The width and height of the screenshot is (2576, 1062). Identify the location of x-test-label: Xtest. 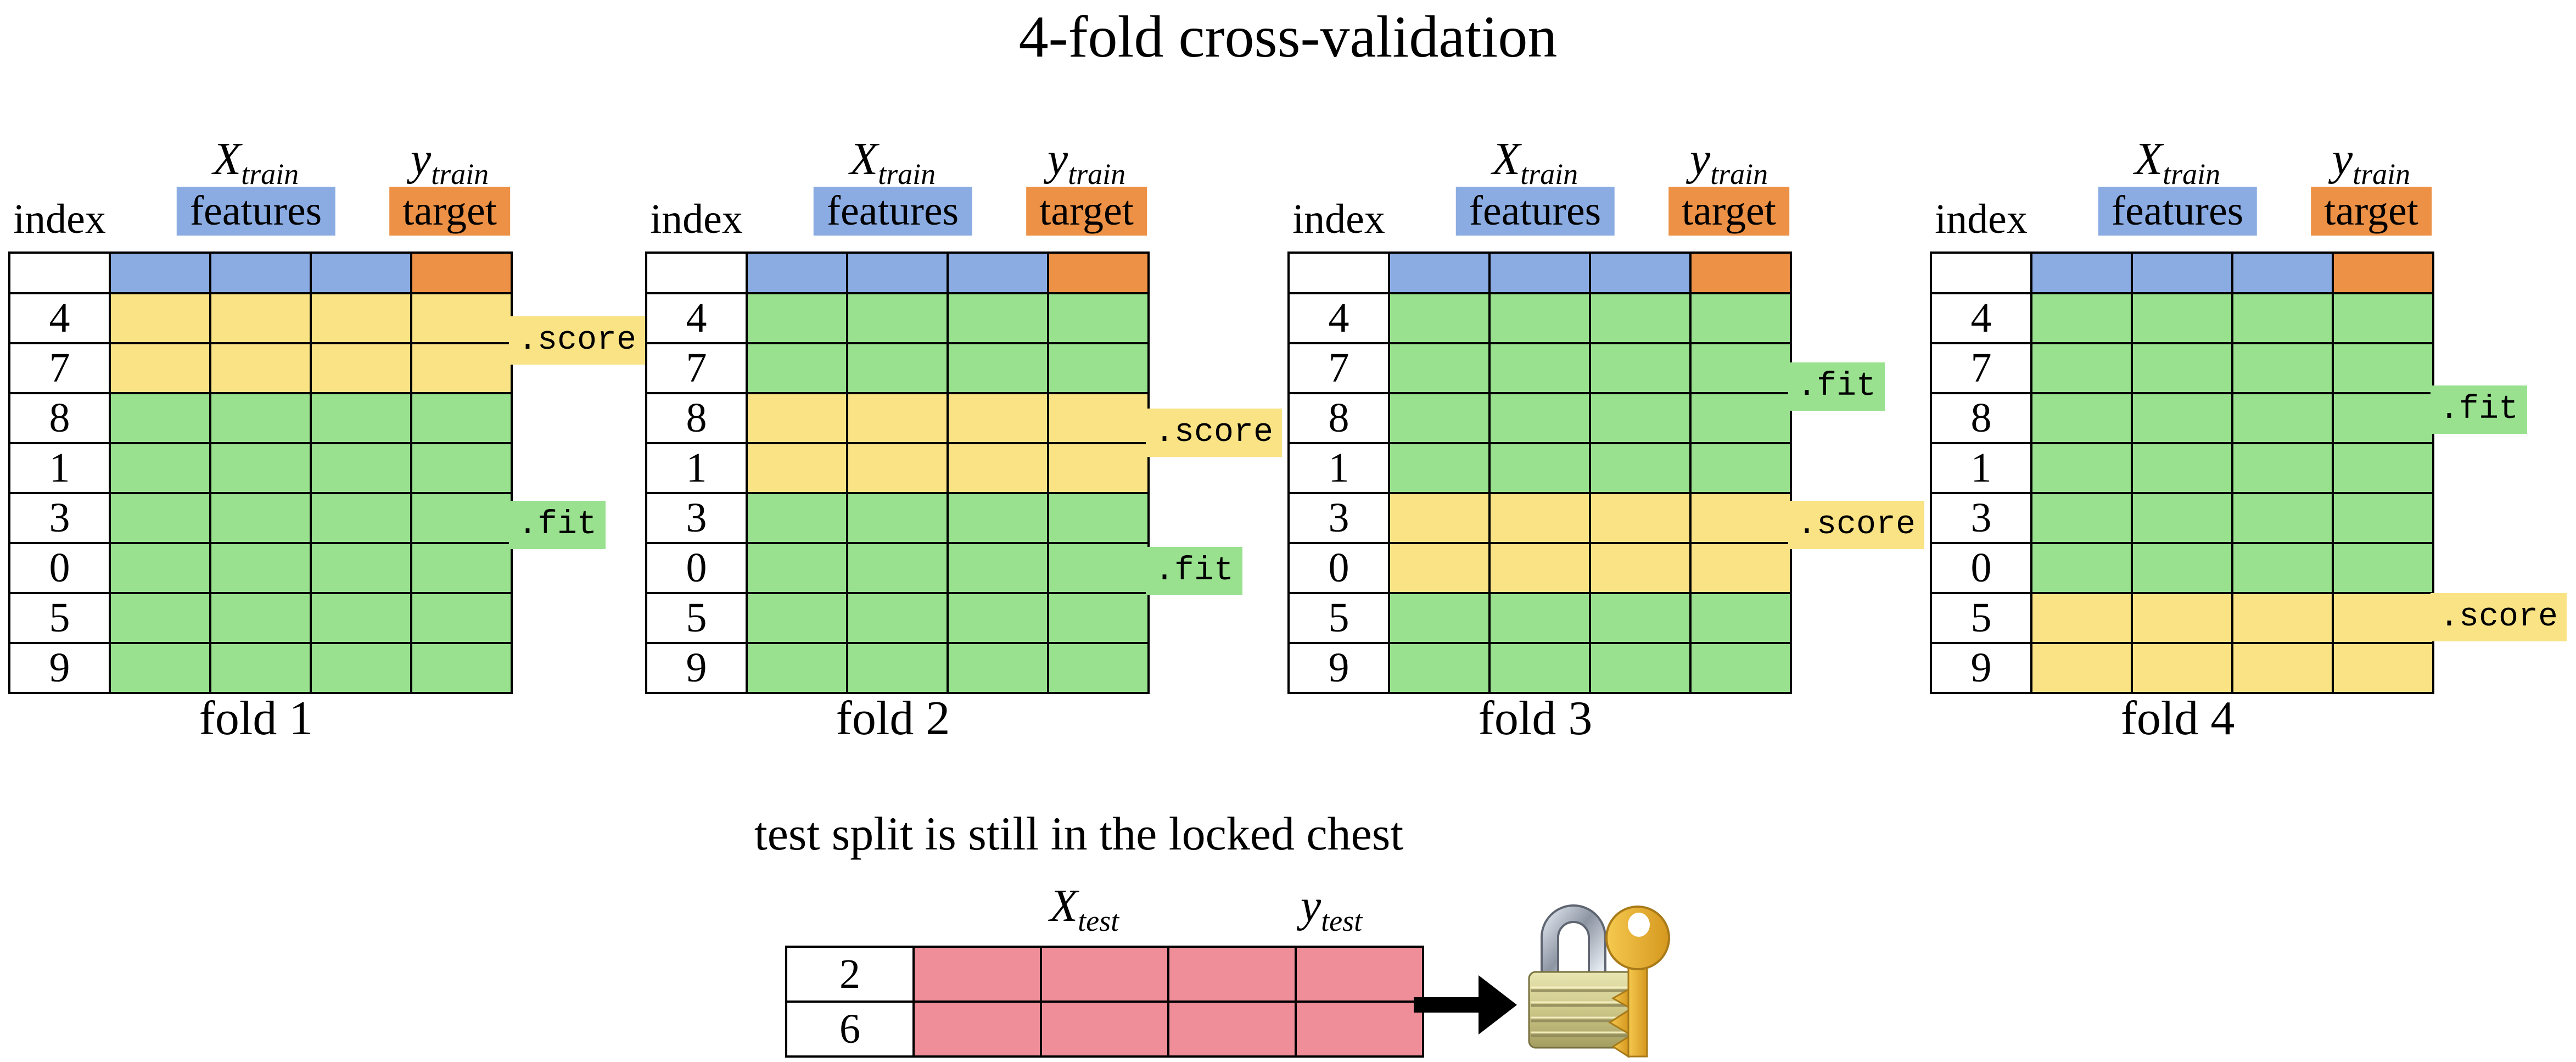
(1084, 907).